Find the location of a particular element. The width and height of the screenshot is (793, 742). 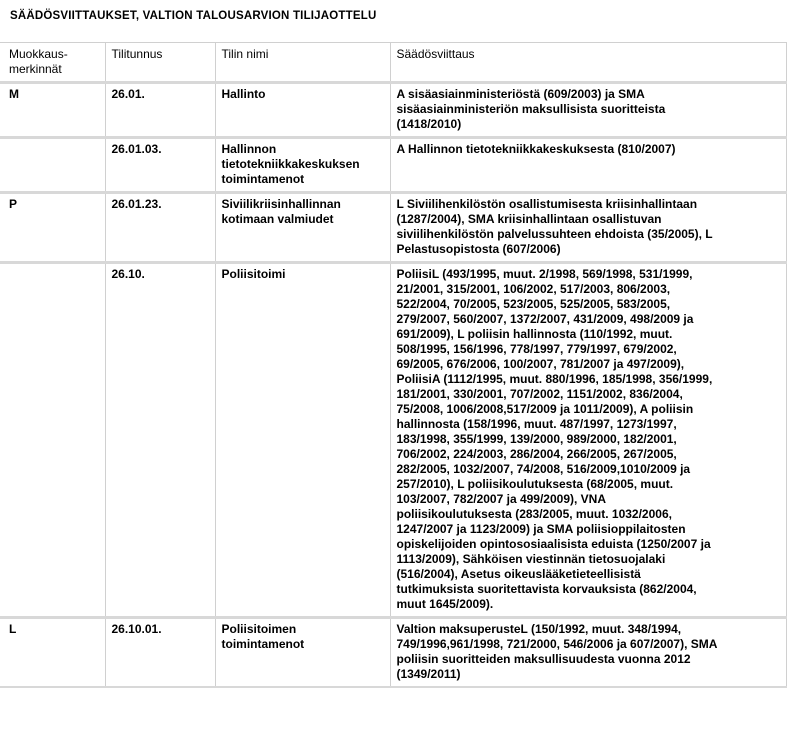

text-line: Hallinnon is located at coordinates (249, 149).